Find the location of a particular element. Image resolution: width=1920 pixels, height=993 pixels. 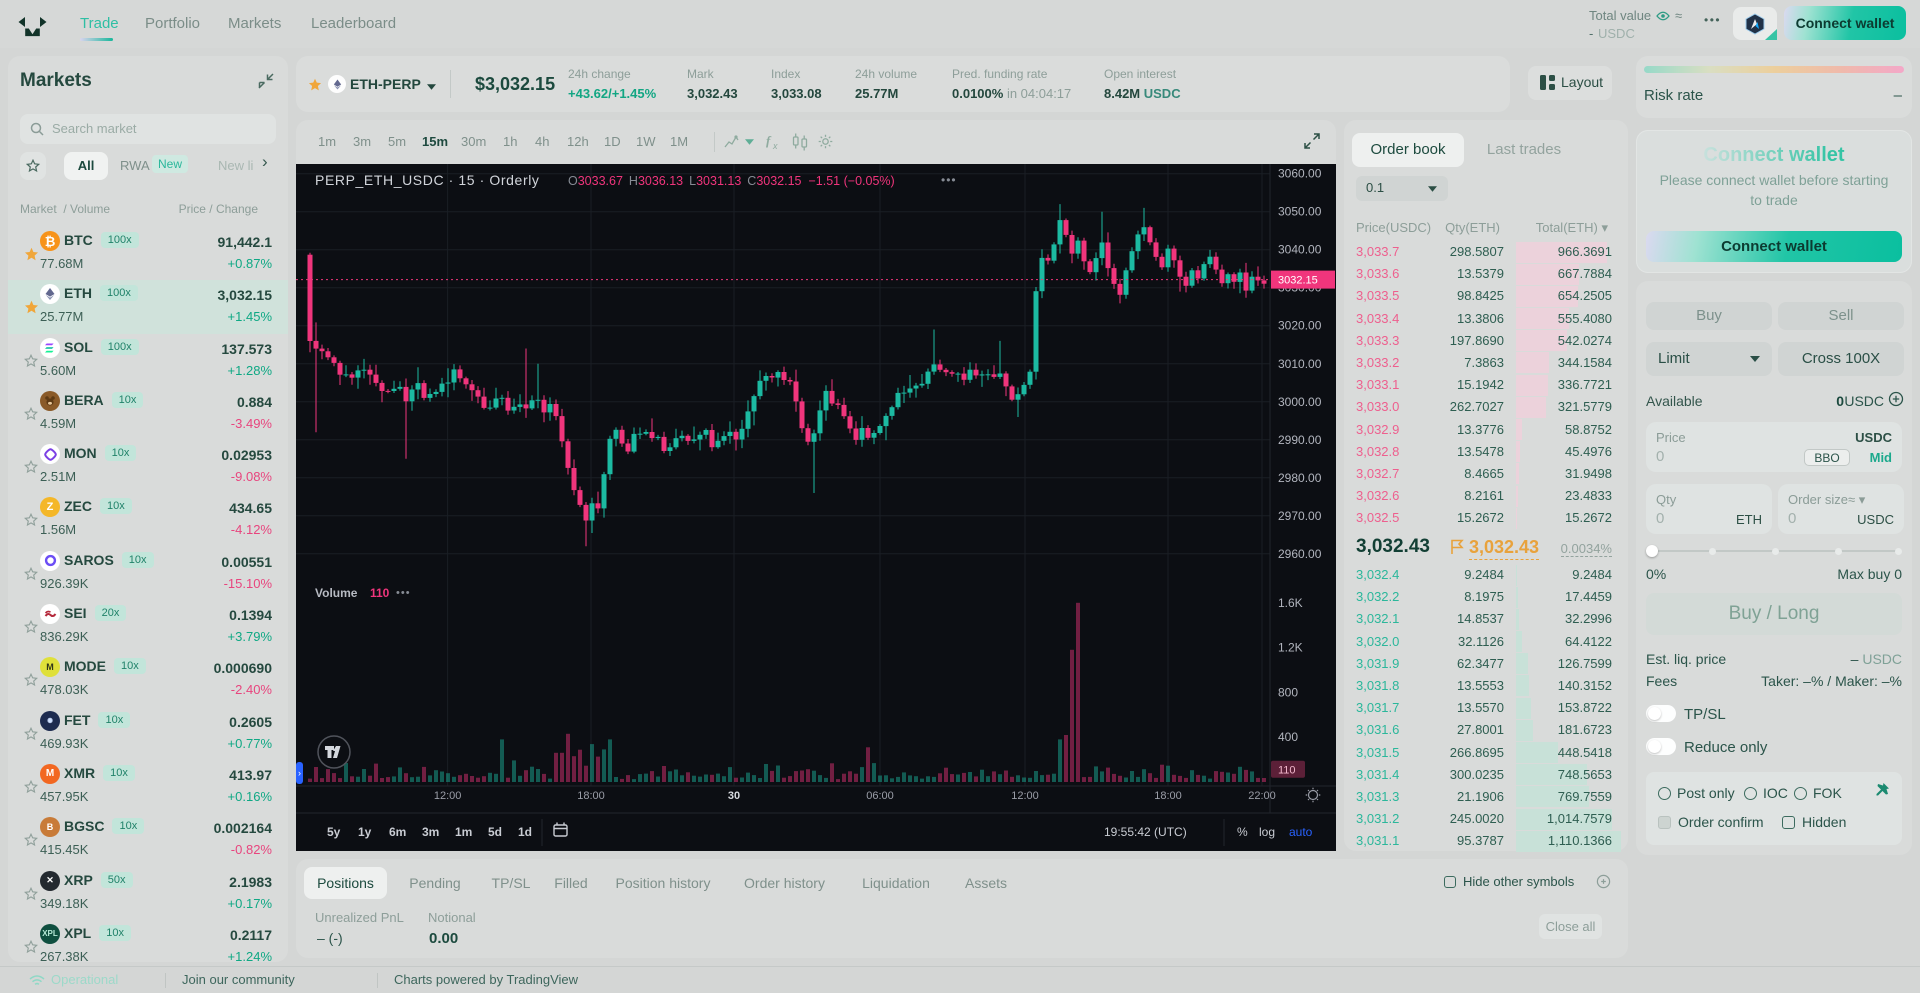

svg-text: 1m is located at coordinates (463, 832).